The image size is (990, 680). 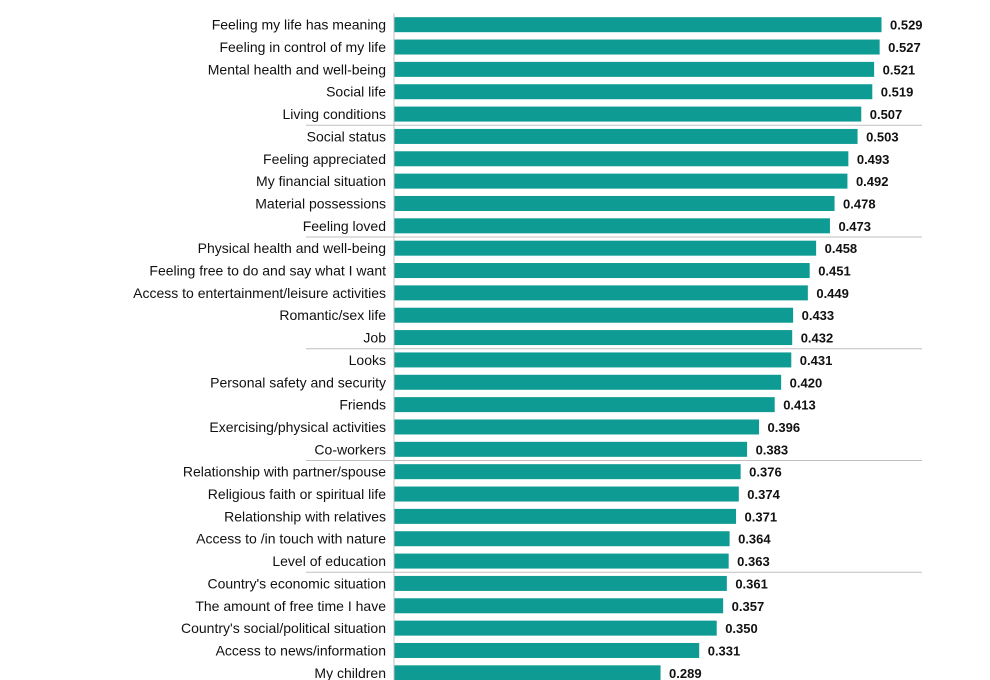 I want to click on category-label: My children, so click(x=350, y=672).